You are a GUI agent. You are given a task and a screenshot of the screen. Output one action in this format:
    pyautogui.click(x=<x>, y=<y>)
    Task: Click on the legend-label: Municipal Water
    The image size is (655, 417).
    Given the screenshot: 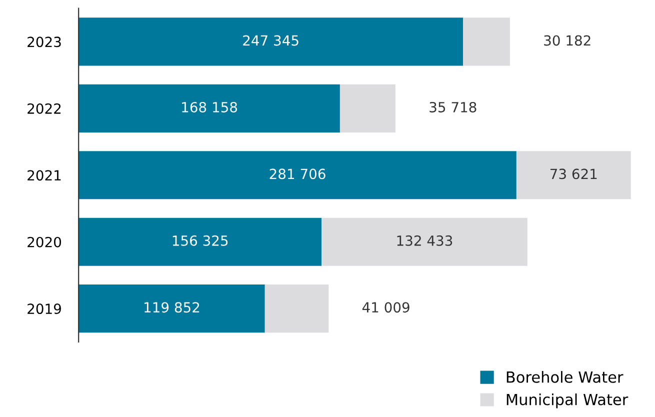 What is the action you would take?
    pyautogui.click(x=567, y=400)
    